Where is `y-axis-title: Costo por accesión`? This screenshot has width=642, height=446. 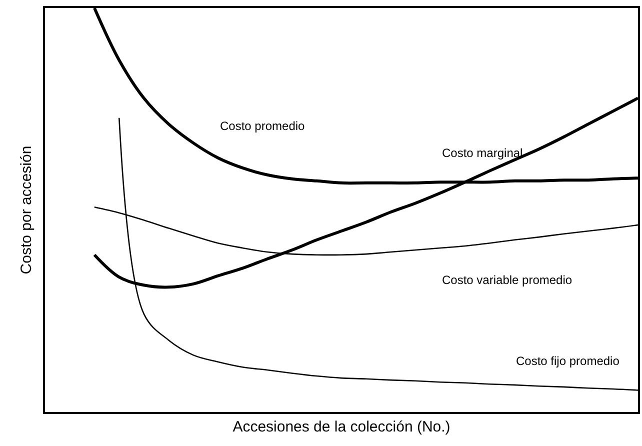 y-axis-title: Costo por accesión is located at coordinates (26, 210).